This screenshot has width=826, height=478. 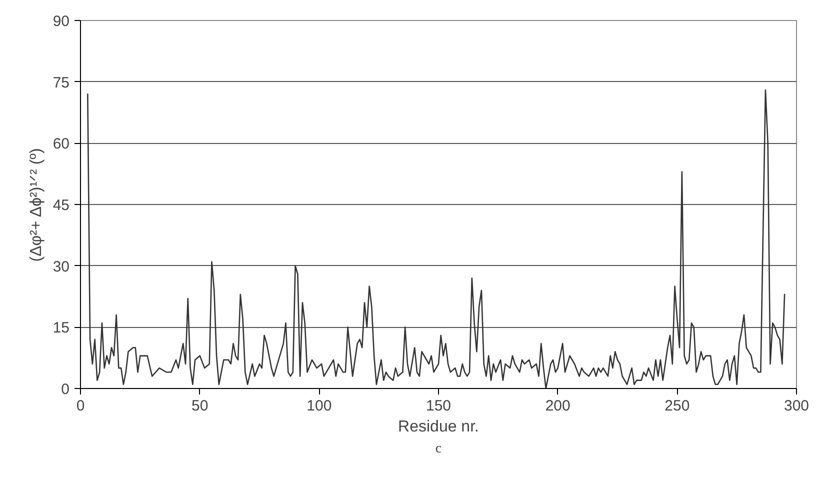 I want to click on x-tick-label: 50, so click(x=199, y=406).